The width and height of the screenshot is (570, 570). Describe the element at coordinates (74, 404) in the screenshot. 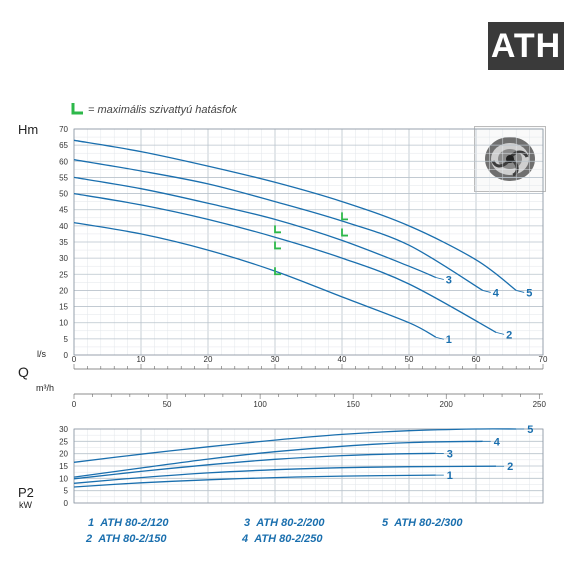

I see `flow-m3h-tick-label: 0` at that location.